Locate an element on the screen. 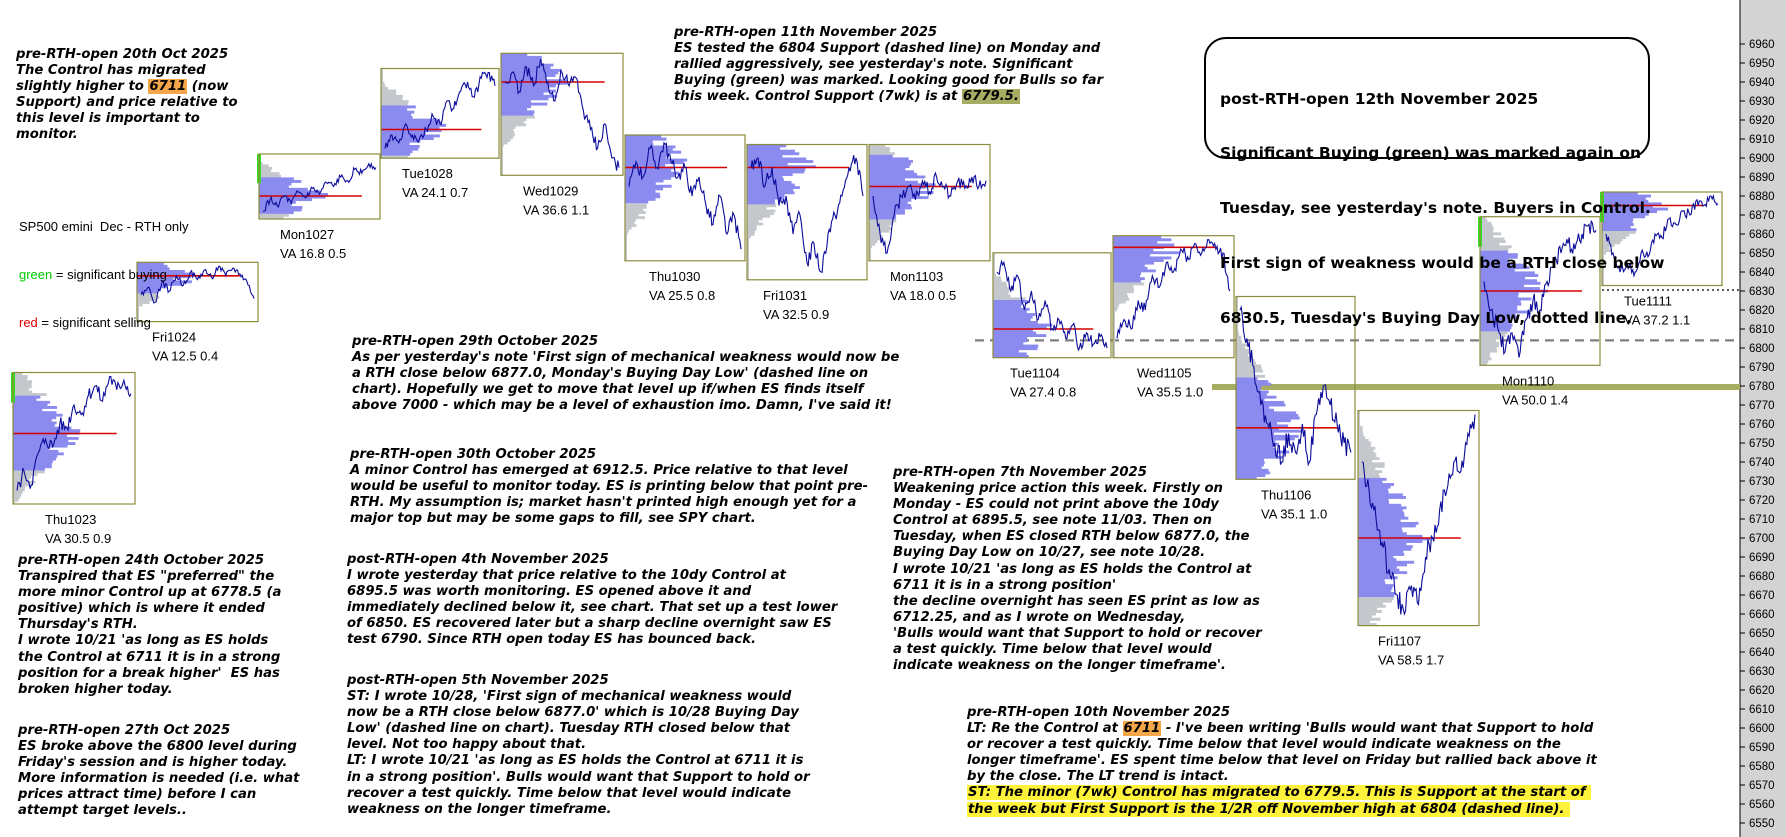 Image resolution: width=1786 pixels, height=837 pixels. note-line: by the close. The LT trend is intact. is located at coordinates (1282, 777).